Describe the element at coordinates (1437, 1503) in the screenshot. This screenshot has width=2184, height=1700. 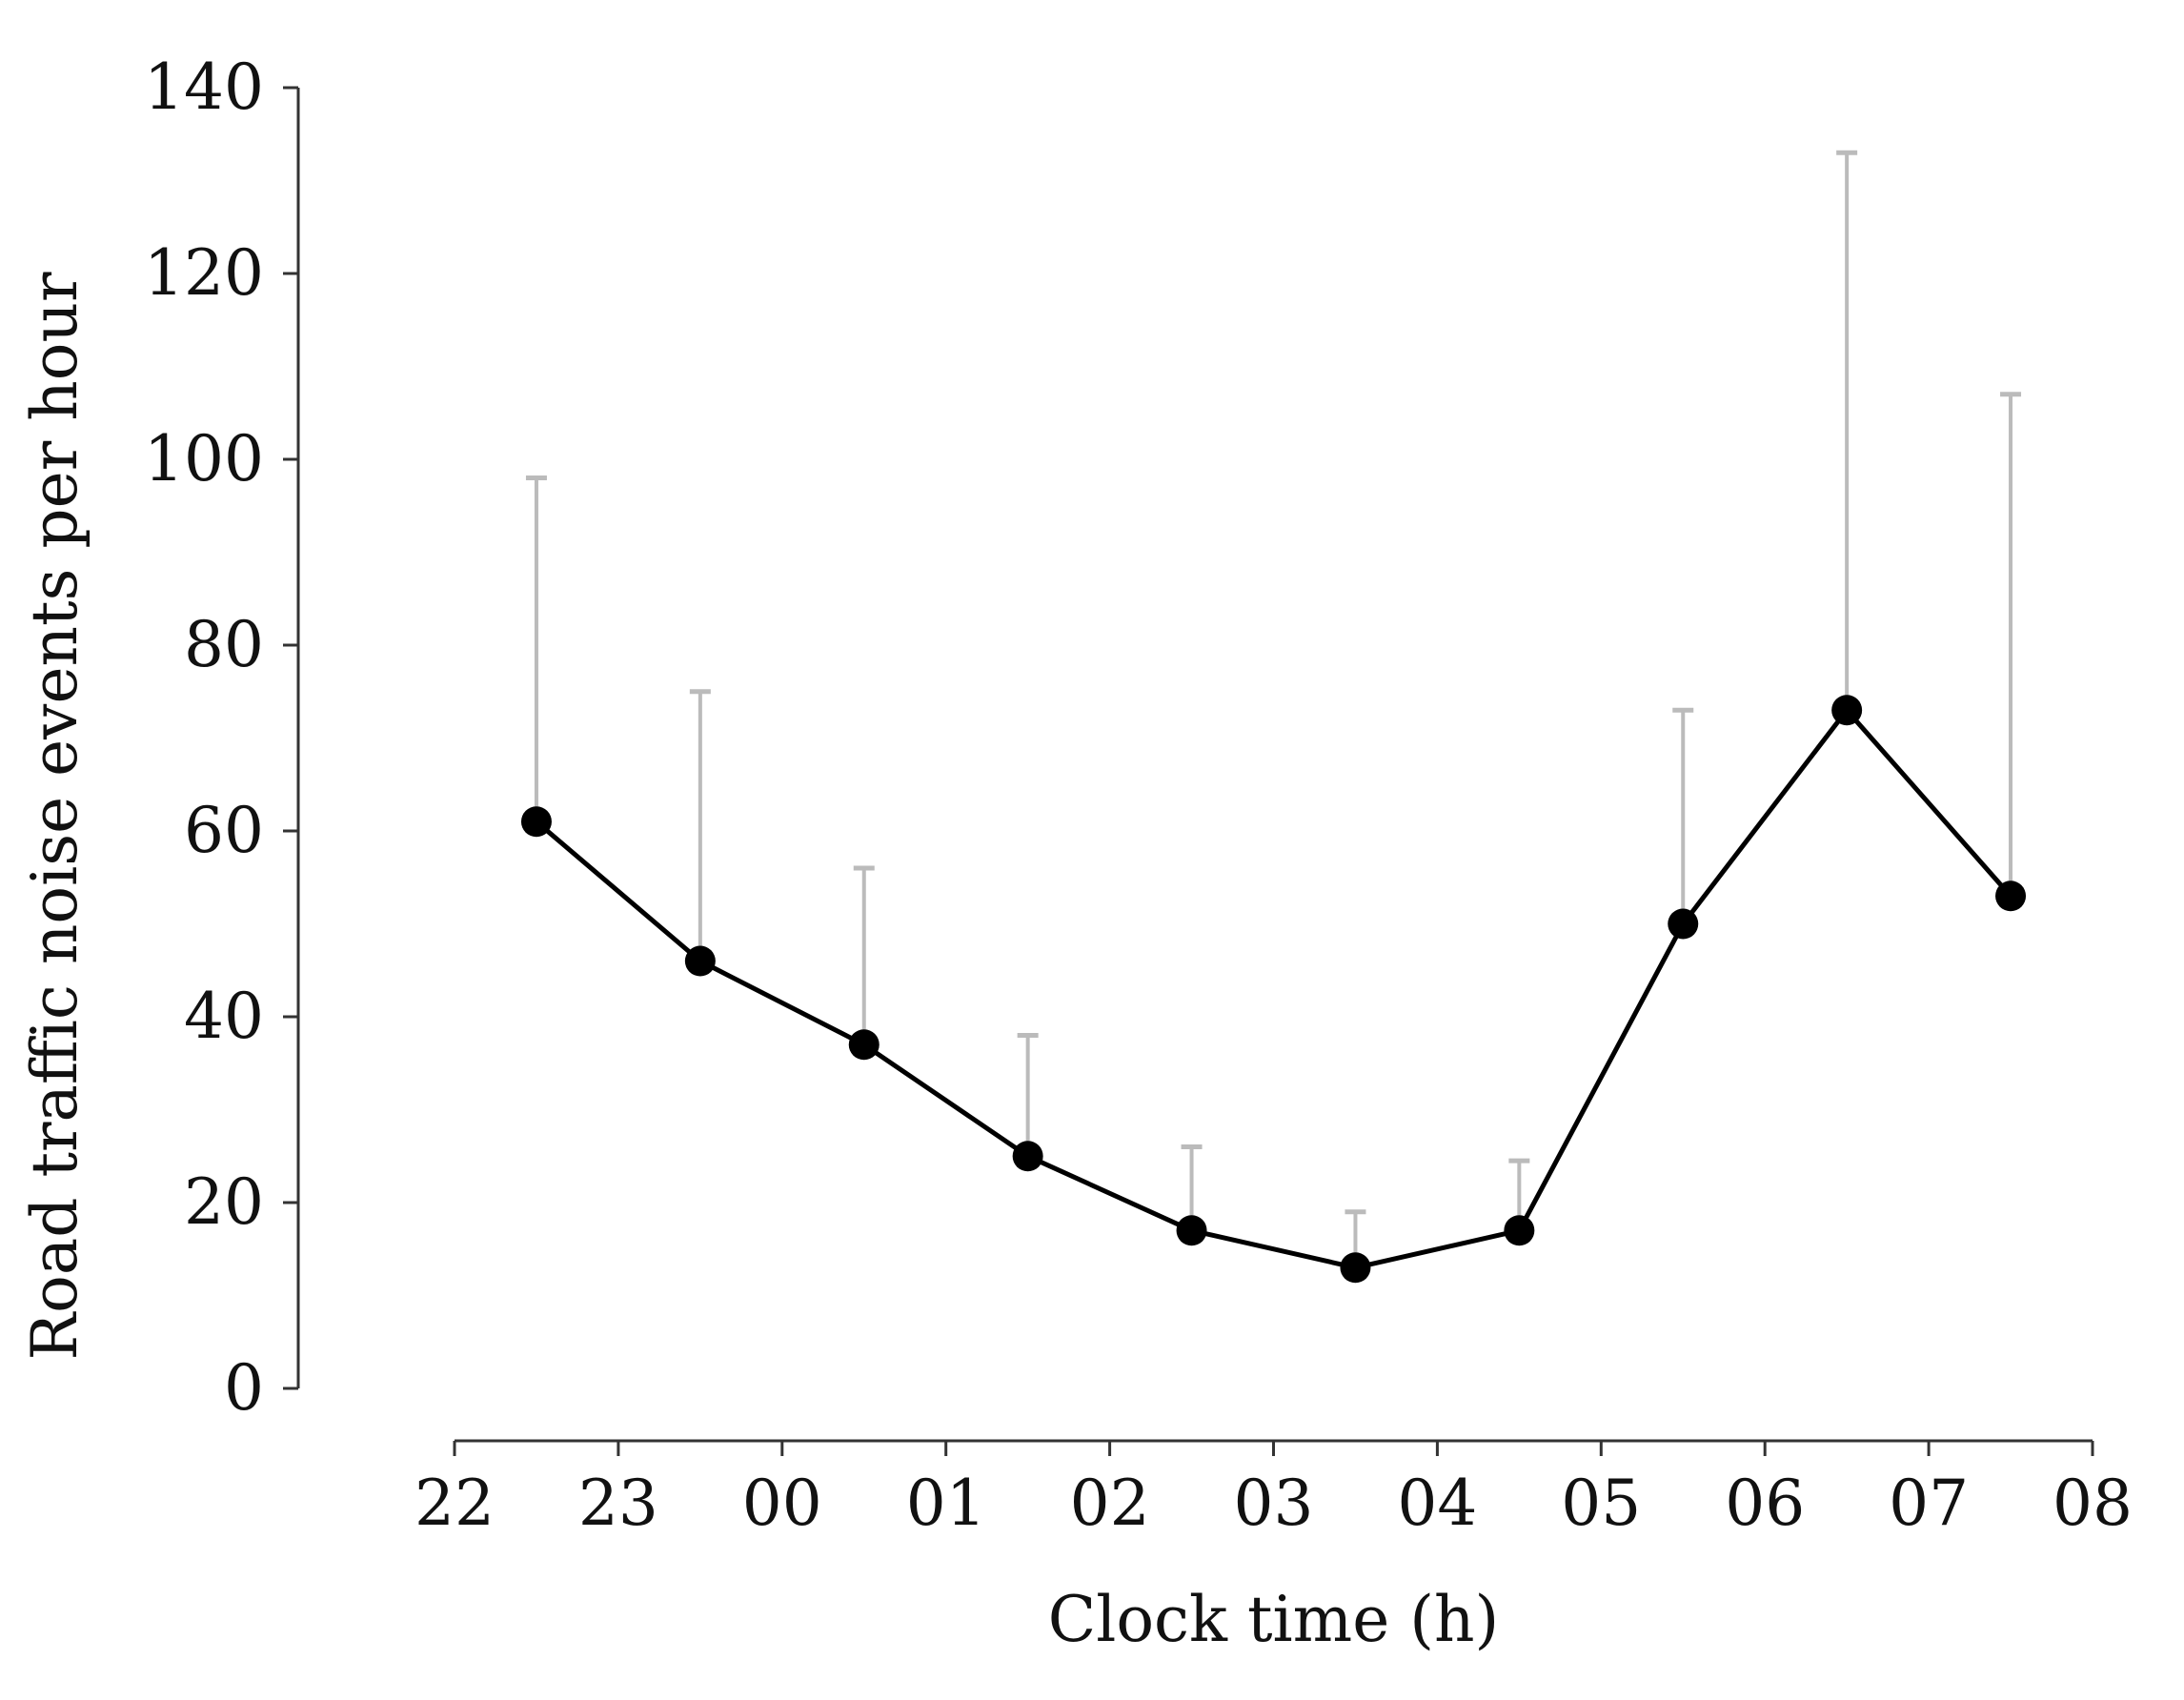
I see `x-tick-label: 04` at that location.